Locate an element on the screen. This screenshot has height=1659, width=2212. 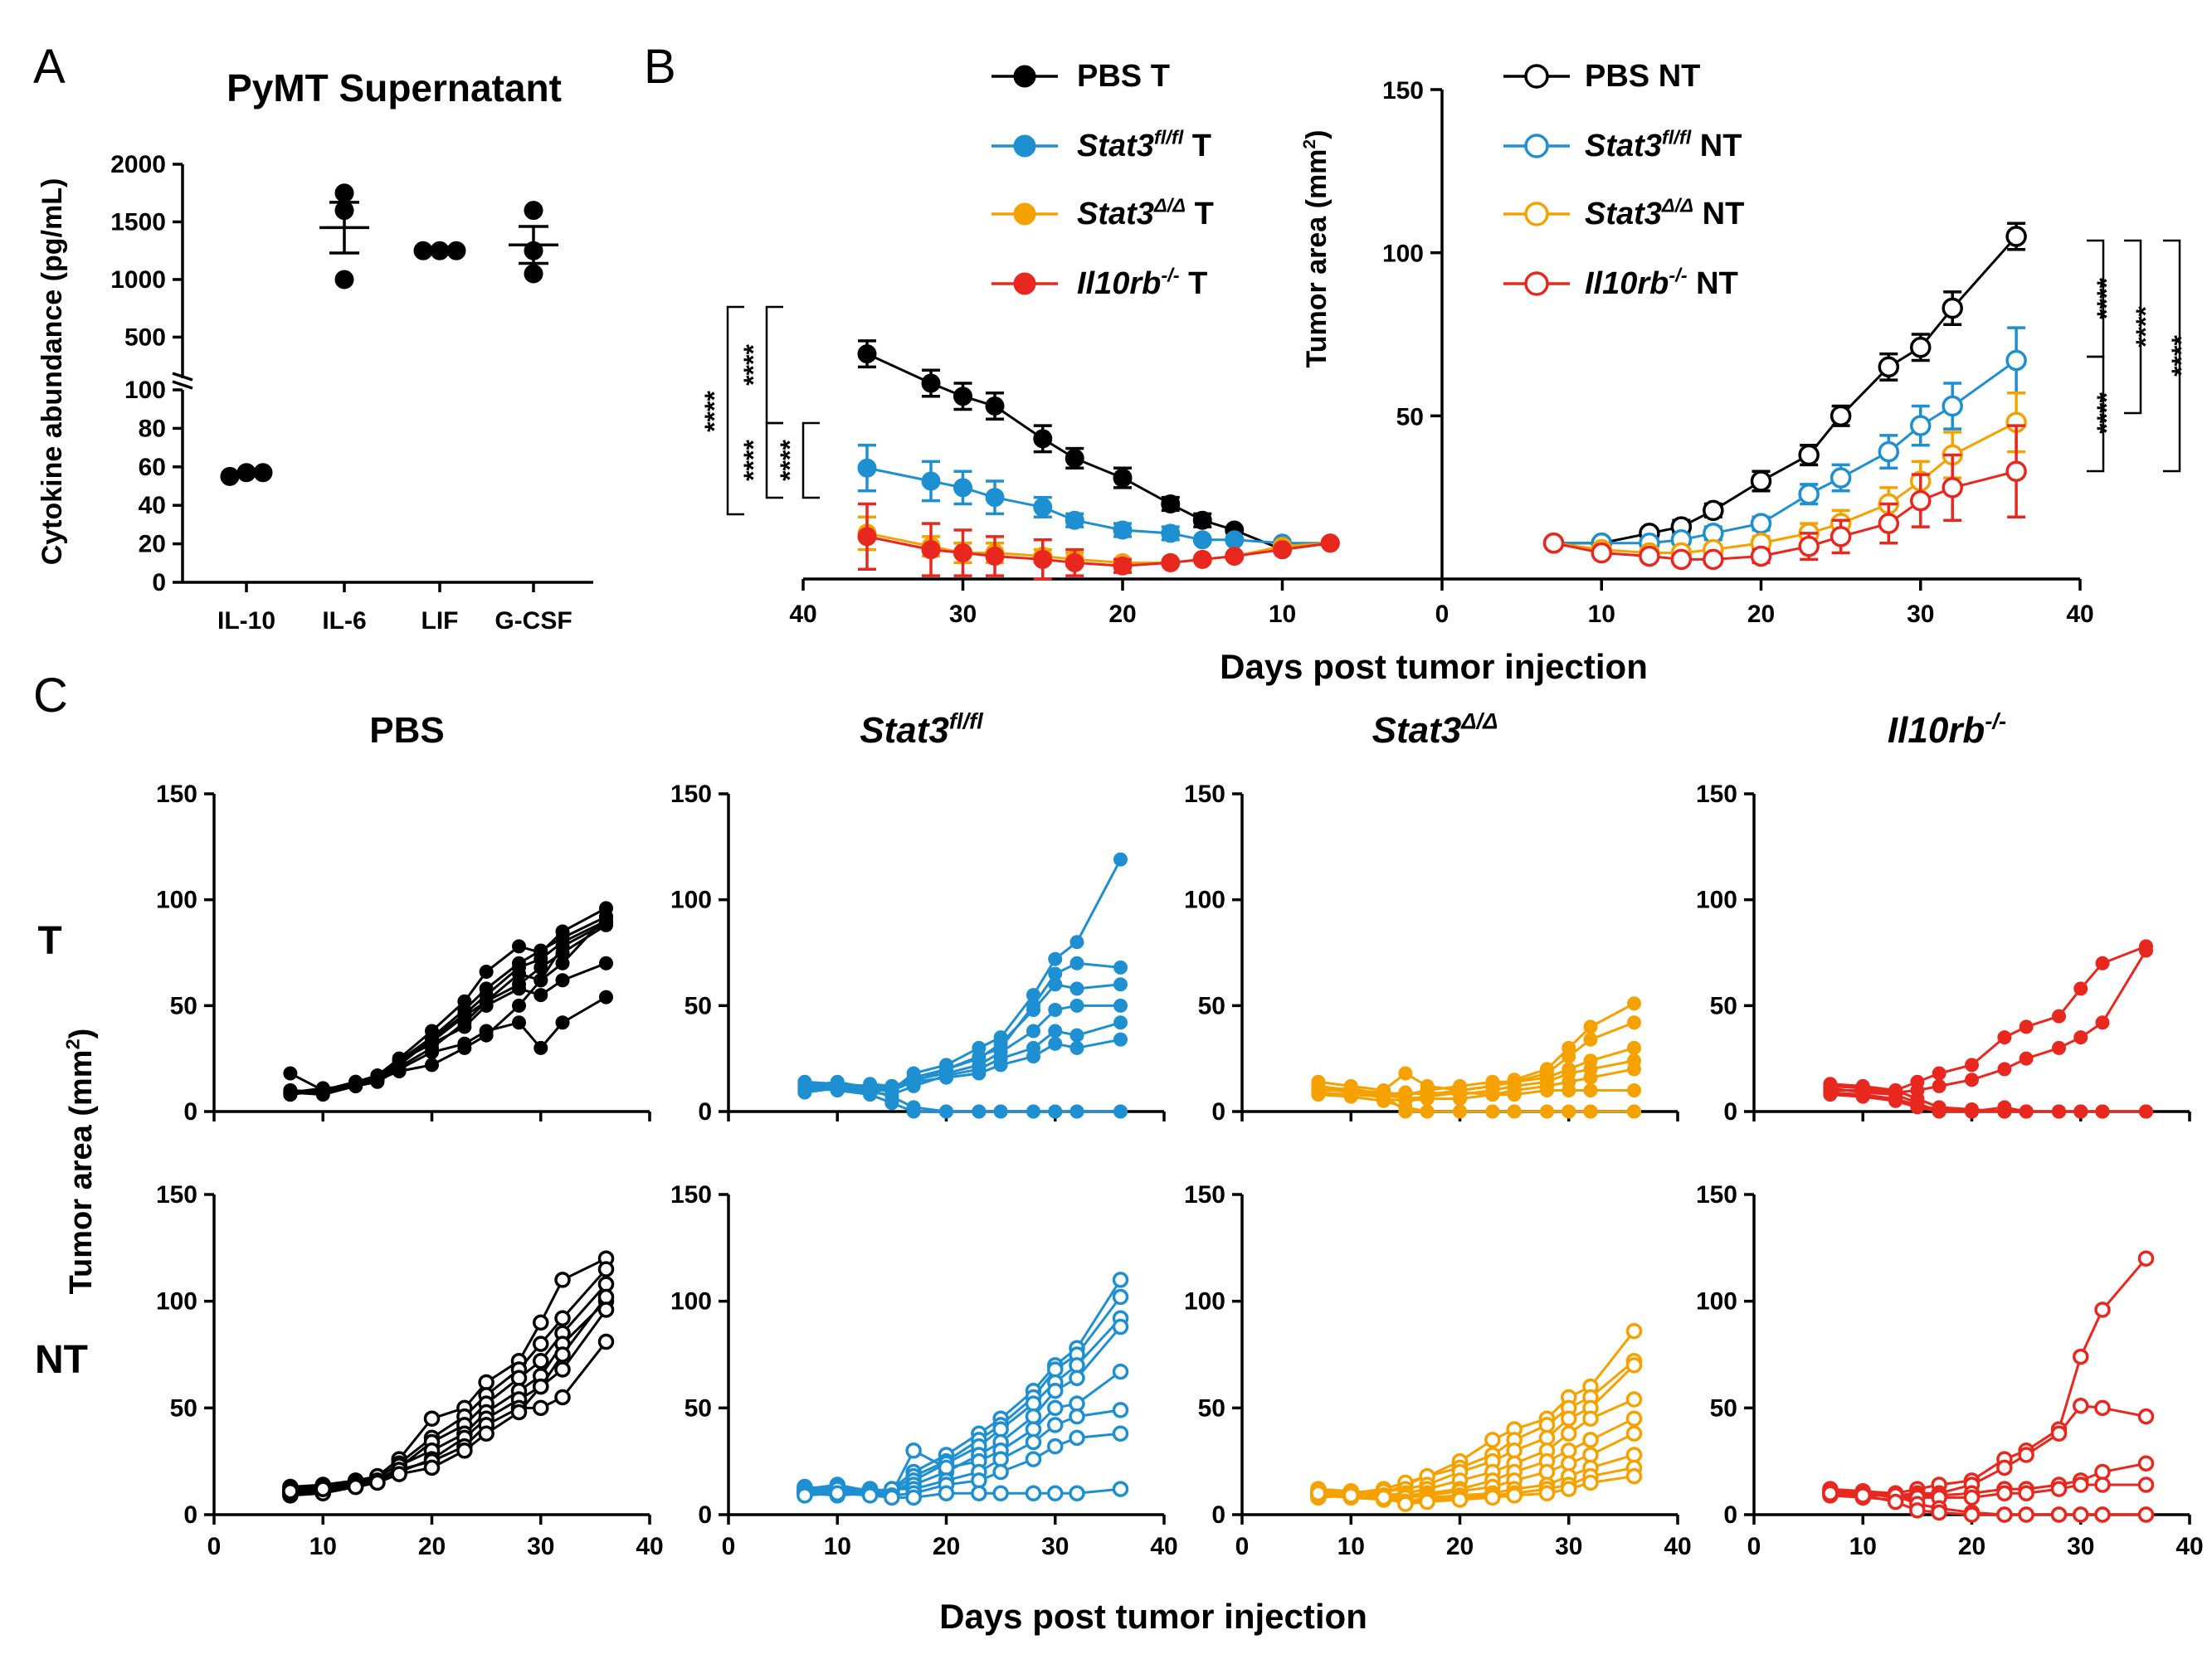
panel-c-ytick-label: 100 is located at coordinates (176, 900).